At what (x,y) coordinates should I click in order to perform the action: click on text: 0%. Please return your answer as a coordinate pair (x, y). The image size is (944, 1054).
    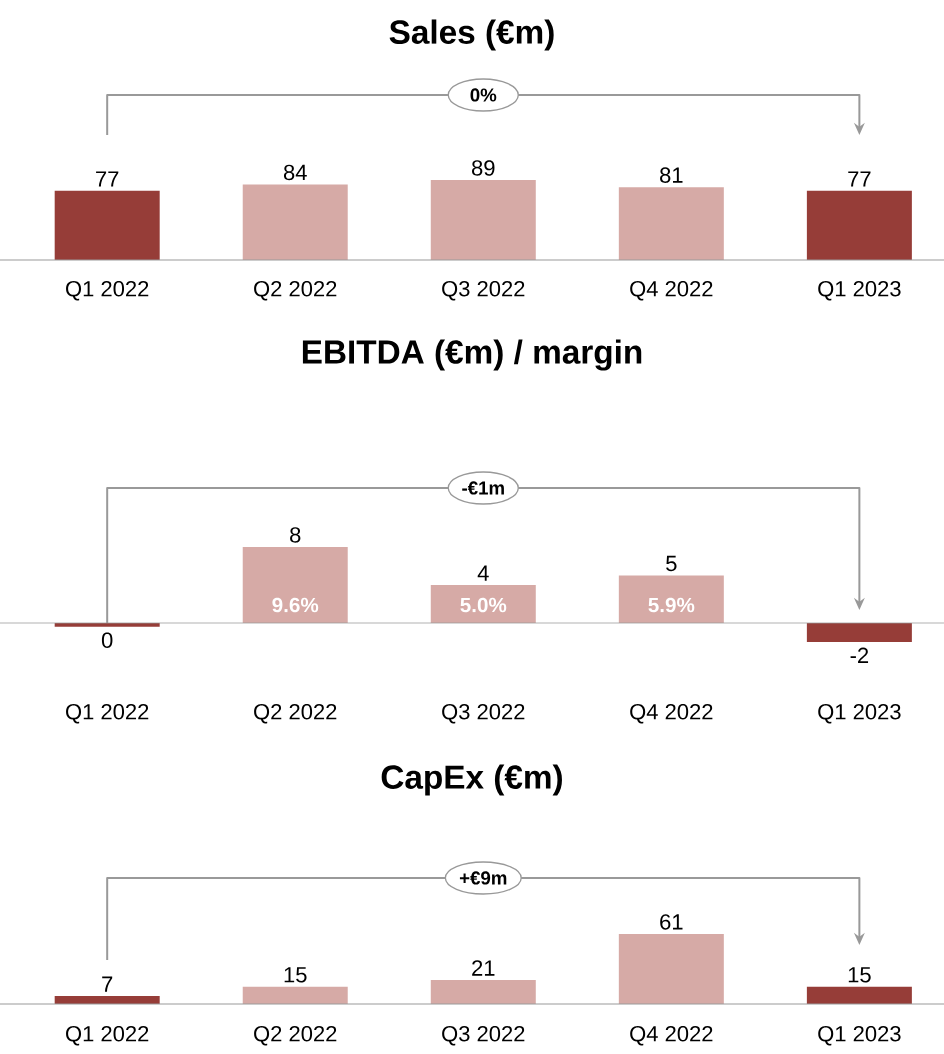
    Looking at the image, I should click on (483, 95).